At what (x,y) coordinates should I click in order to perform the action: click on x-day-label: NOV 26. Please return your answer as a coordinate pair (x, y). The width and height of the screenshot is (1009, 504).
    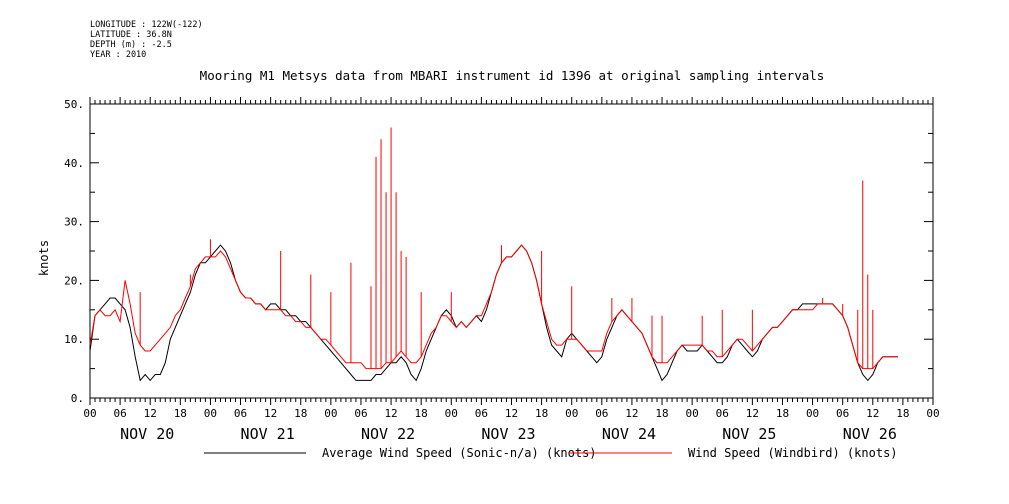
    Looking at the image, I should click on (870, 434).